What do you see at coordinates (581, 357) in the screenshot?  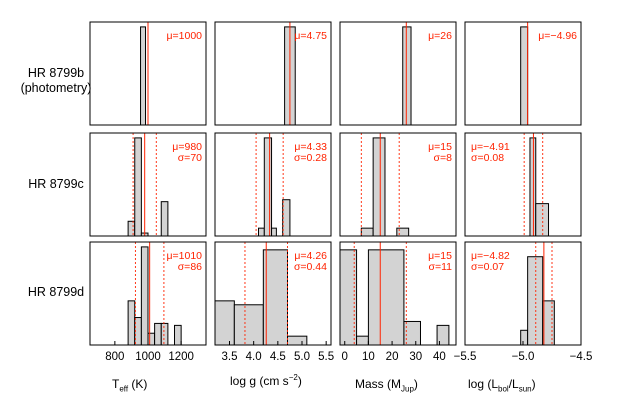 I see `x-tick-label: −4.5` at bounding box center [581, 357].